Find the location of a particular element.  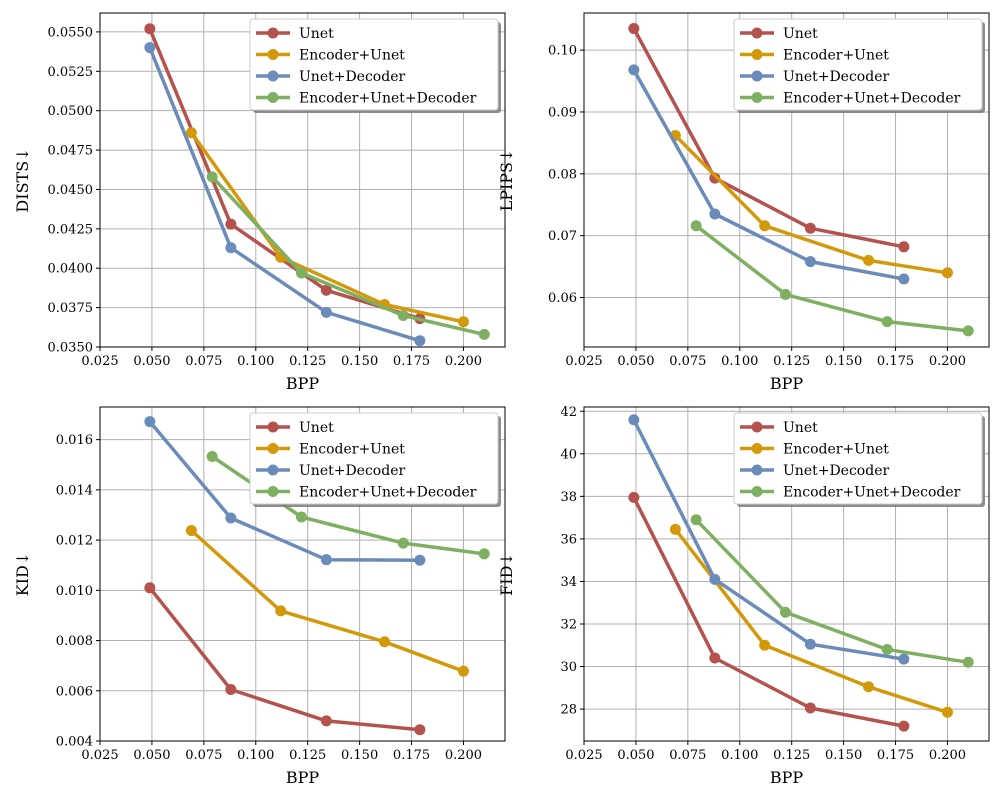

y-tick-label: 0.0350 is located at coordinates (71, 348).